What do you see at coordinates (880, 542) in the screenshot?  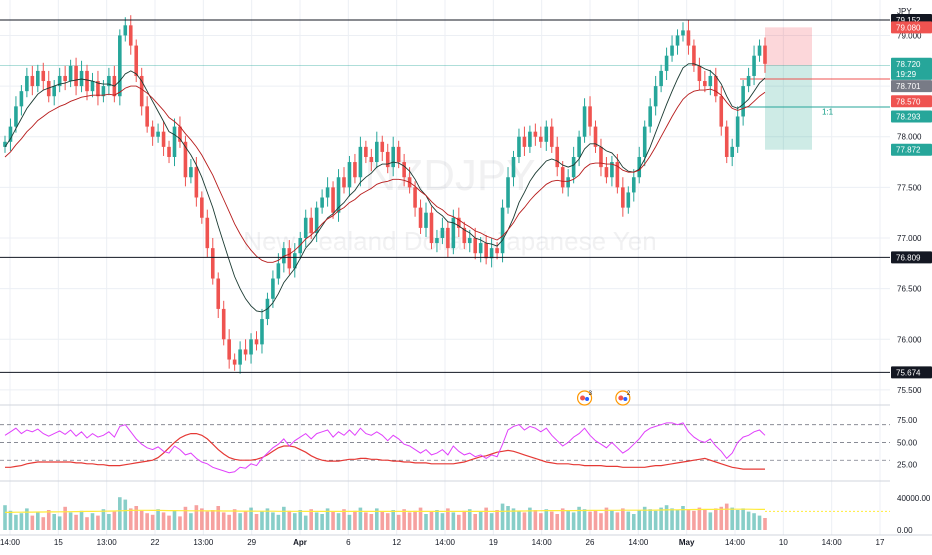 I see `time-tick: 17` at bounding box center [880, 542].